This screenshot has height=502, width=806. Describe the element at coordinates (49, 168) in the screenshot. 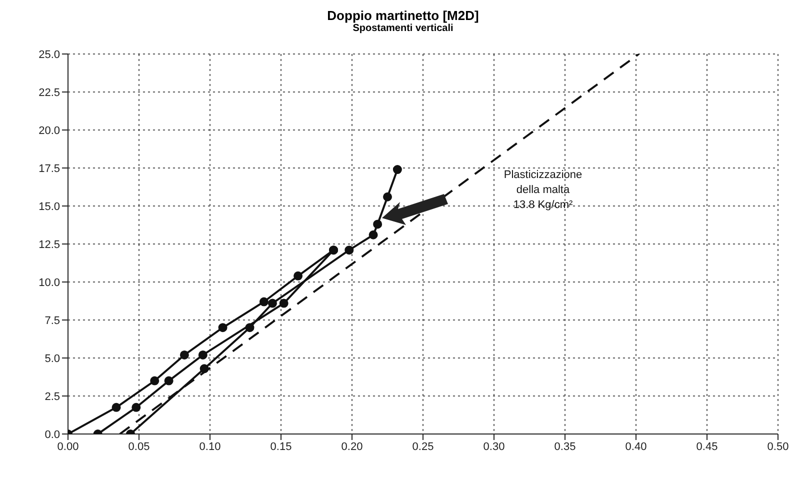

I see `y-tick-label: 17.5` at that location.